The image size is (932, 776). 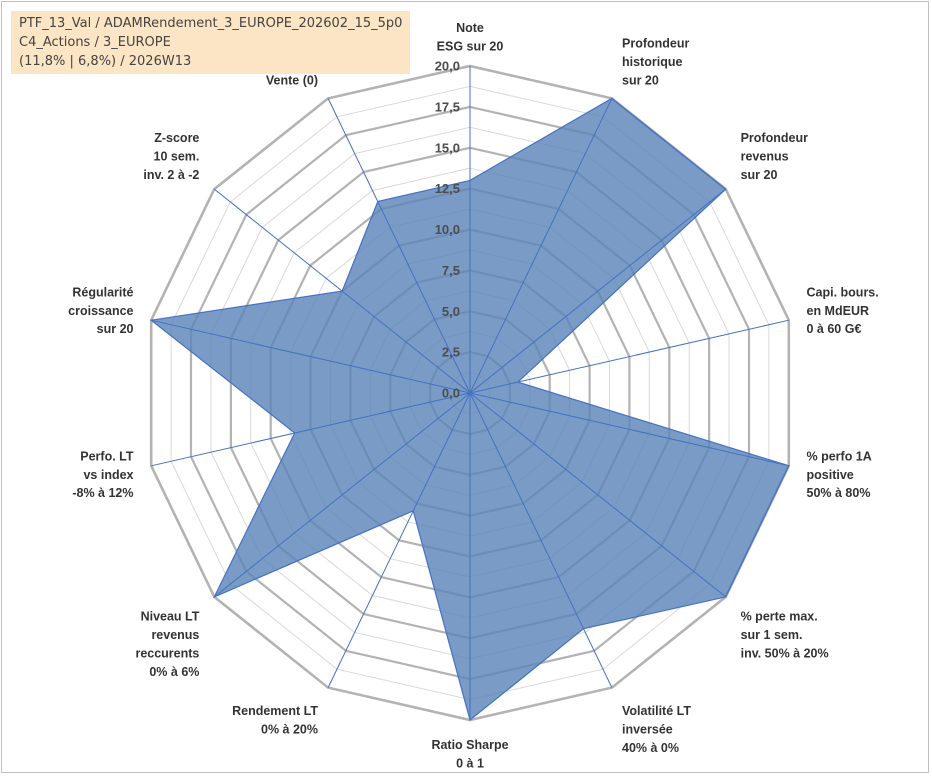 I want to click on radial-tick-label: 0,0, so click(x=451, y=393).